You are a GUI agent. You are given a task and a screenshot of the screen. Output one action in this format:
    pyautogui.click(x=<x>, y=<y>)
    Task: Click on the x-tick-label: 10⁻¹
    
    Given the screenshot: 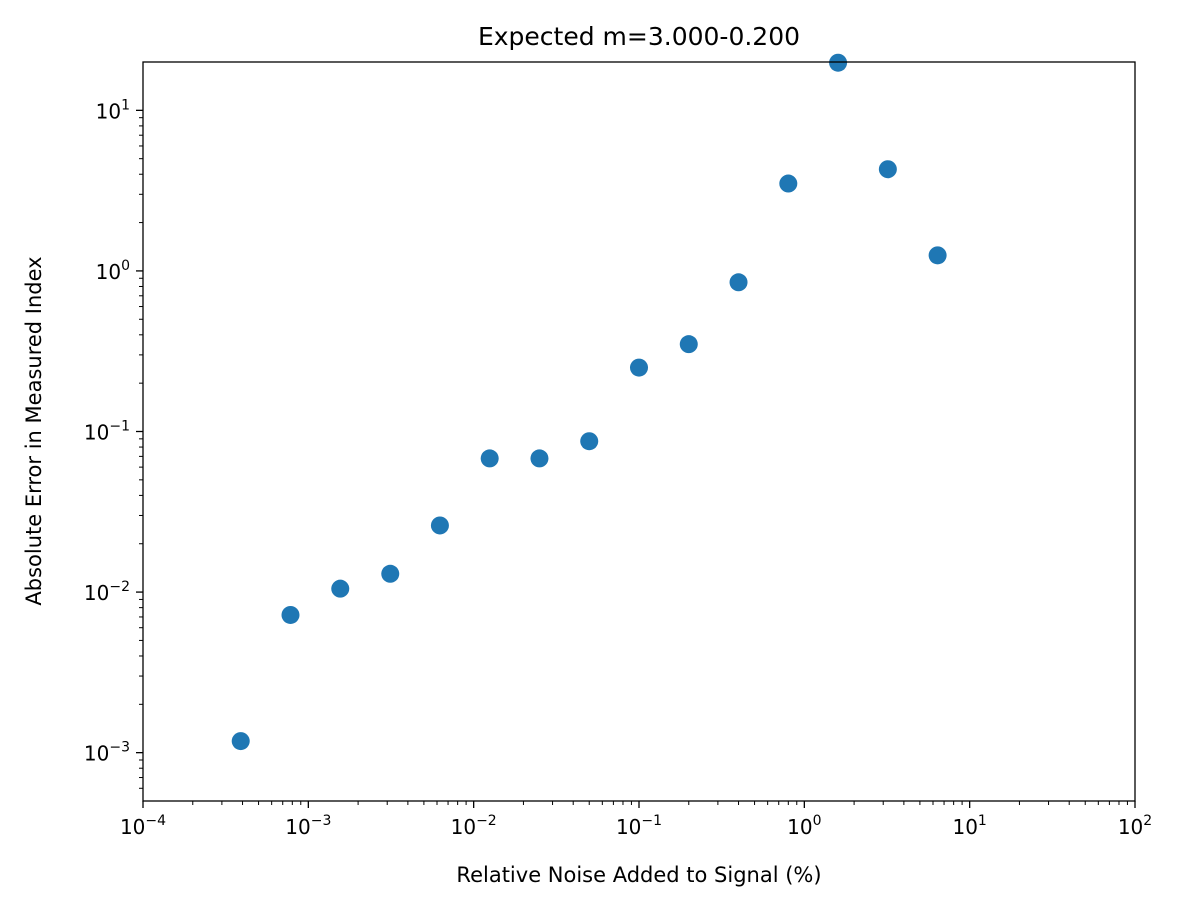 What is the action you would take?
    pyautogui.click(x=639, y=826)
    